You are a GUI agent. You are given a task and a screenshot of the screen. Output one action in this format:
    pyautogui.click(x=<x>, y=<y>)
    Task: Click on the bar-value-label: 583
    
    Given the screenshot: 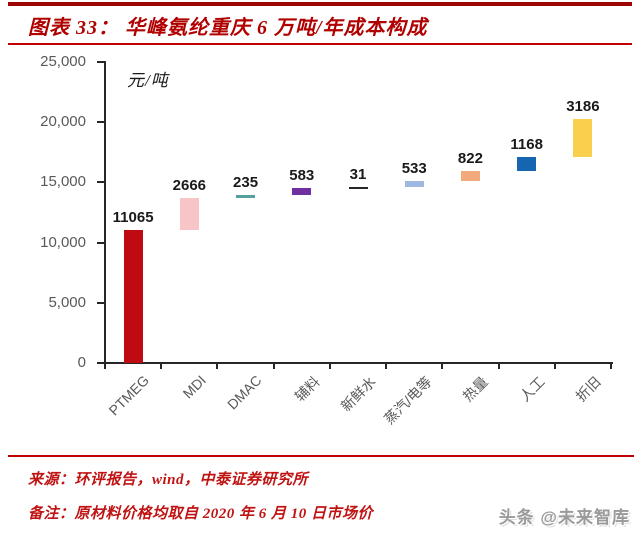 What is the action you would take?
    pyautogui.click(x=302, y=175)
    